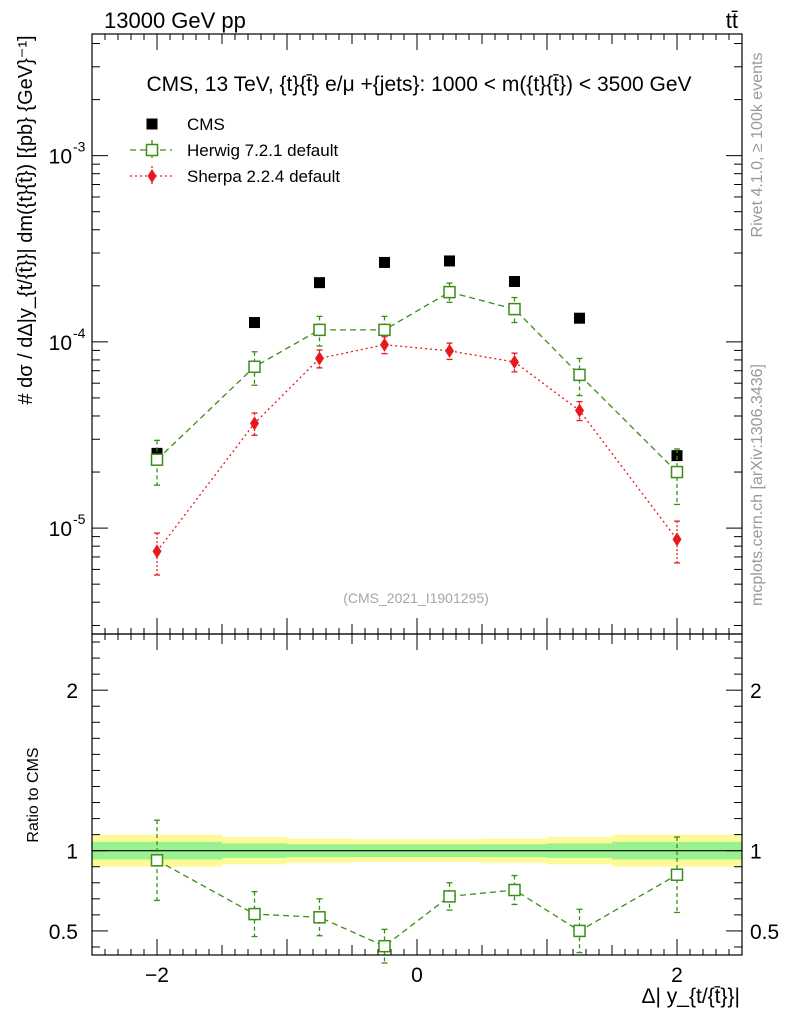 This screenshot has width=786, height=1024. What do you see at coordinates (263, 176) in the screenshot?
I see `legend-label: Sherpa 2.2.4 default` at bounding box center [263, 176].